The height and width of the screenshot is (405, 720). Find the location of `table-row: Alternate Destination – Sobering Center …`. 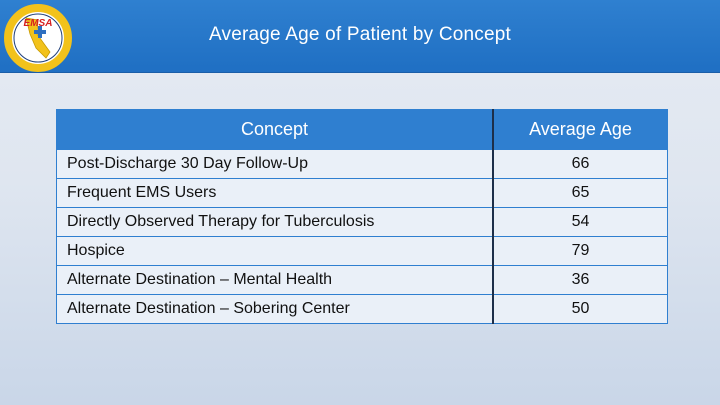

table-row: Alternate Destination – Sobering Center … is located at coordinates (362, 309).